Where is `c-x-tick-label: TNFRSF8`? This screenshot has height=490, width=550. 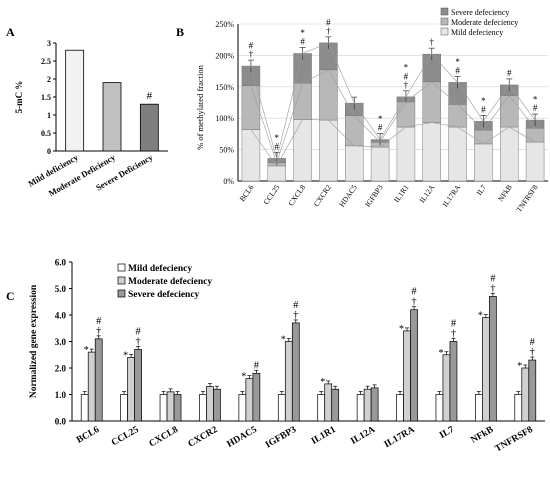
c-x-tick-label: TNFRSF8 is located at coordinates (514, 440).